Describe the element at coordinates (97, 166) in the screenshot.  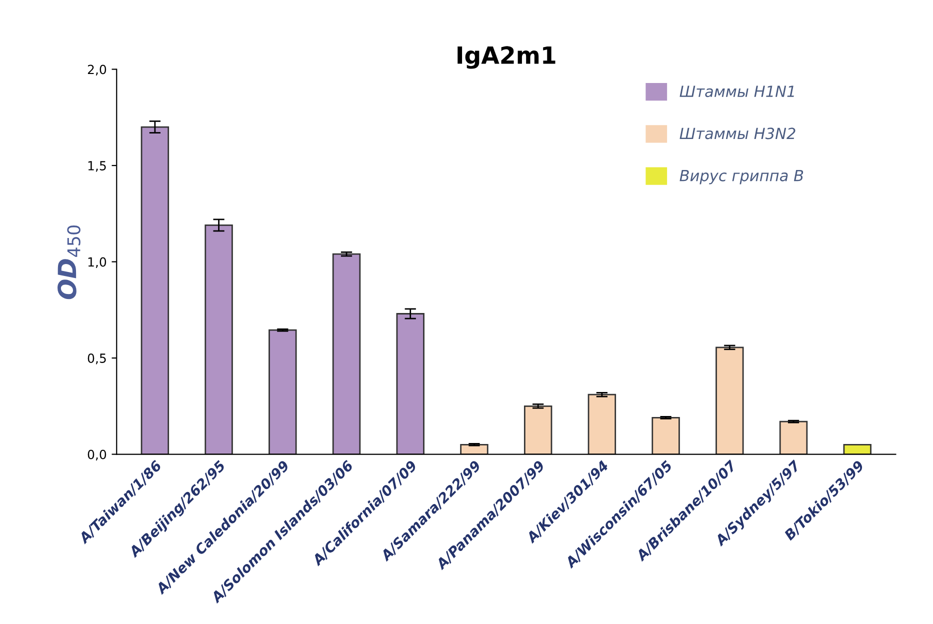
I see `y-tick-label: 1,5` at that location.